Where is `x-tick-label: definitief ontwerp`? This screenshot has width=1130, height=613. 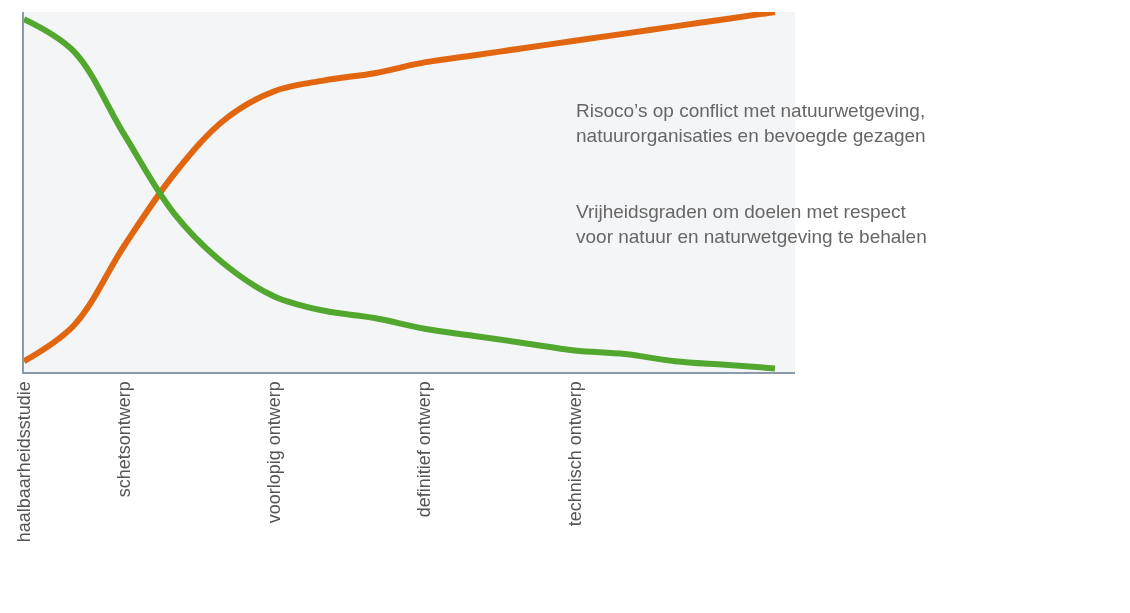 x-tick-label: definitief ontwerp is located at coordinates (424, 449).